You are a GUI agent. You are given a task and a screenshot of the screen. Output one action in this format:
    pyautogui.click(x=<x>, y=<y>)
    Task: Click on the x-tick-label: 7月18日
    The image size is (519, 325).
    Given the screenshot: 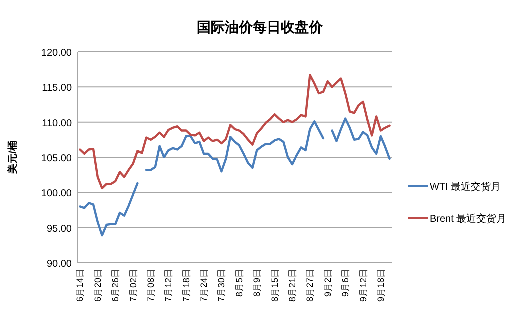 What is the action you would take?
    pyautogui.click(x=186, y=285)
    